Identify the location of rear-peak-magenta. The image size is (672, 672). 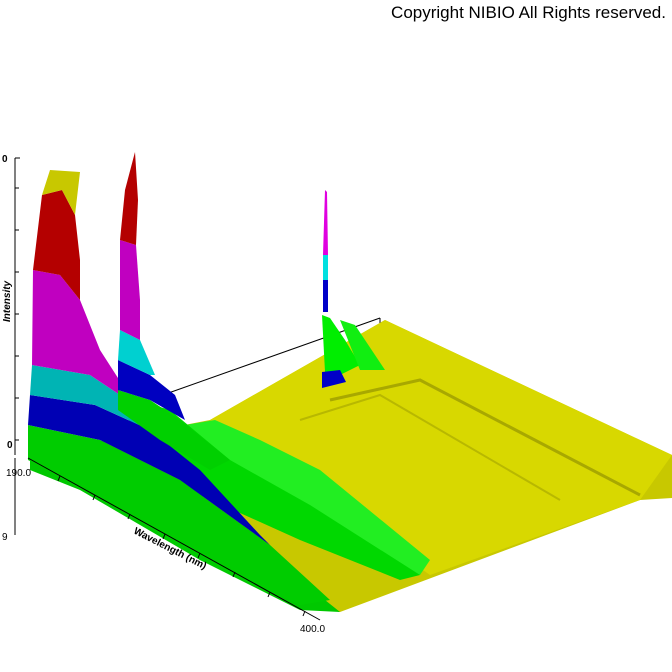
(325, 222).